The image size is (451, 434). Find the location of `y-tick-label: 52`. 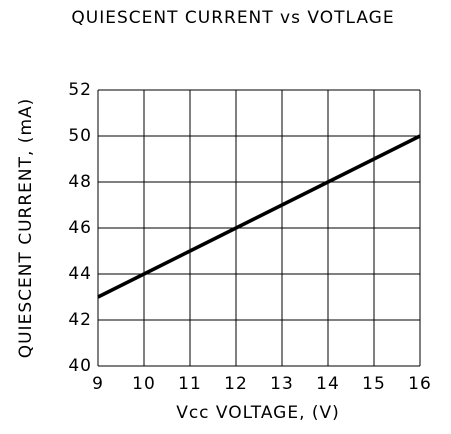

y-tick-label: 52 is located at coordinates (80, 90).